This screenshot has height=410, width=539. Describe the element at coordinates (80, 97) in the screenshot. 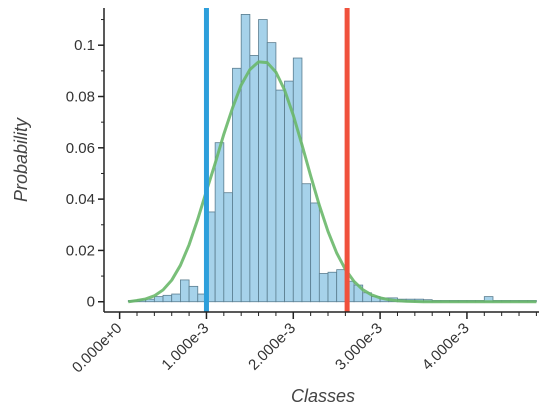

I see `y-tick-label: 0.08` at that location.